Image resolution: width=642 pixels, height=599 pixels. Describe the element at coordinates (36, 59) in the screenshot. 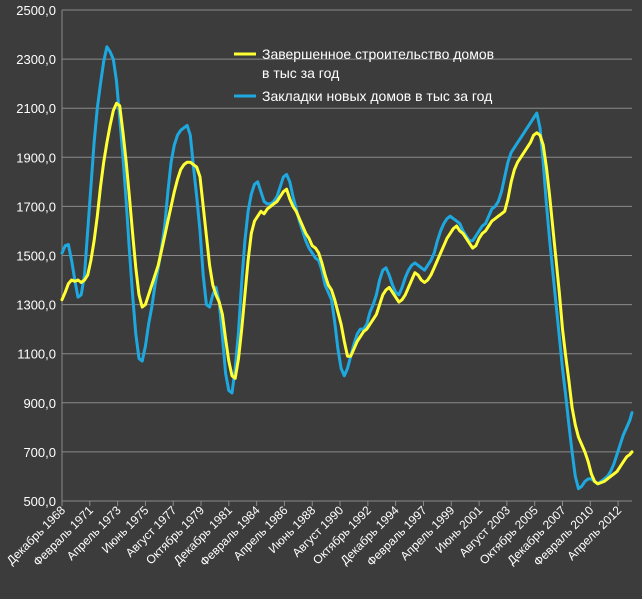

I see `y-tick-label: 2300,0` at that location.